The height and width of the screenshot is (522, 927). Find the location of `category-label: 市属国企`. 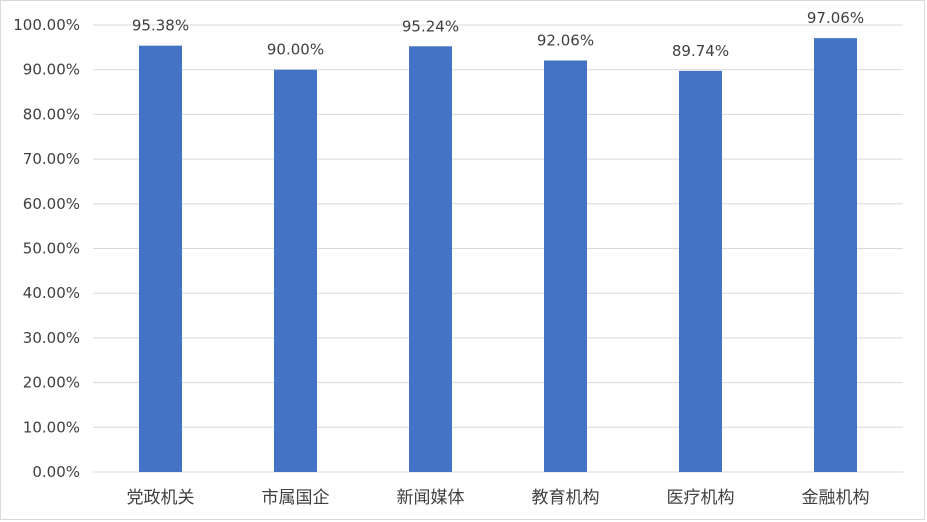

category-label: 市属国企 is located at coordinates (296, 498).